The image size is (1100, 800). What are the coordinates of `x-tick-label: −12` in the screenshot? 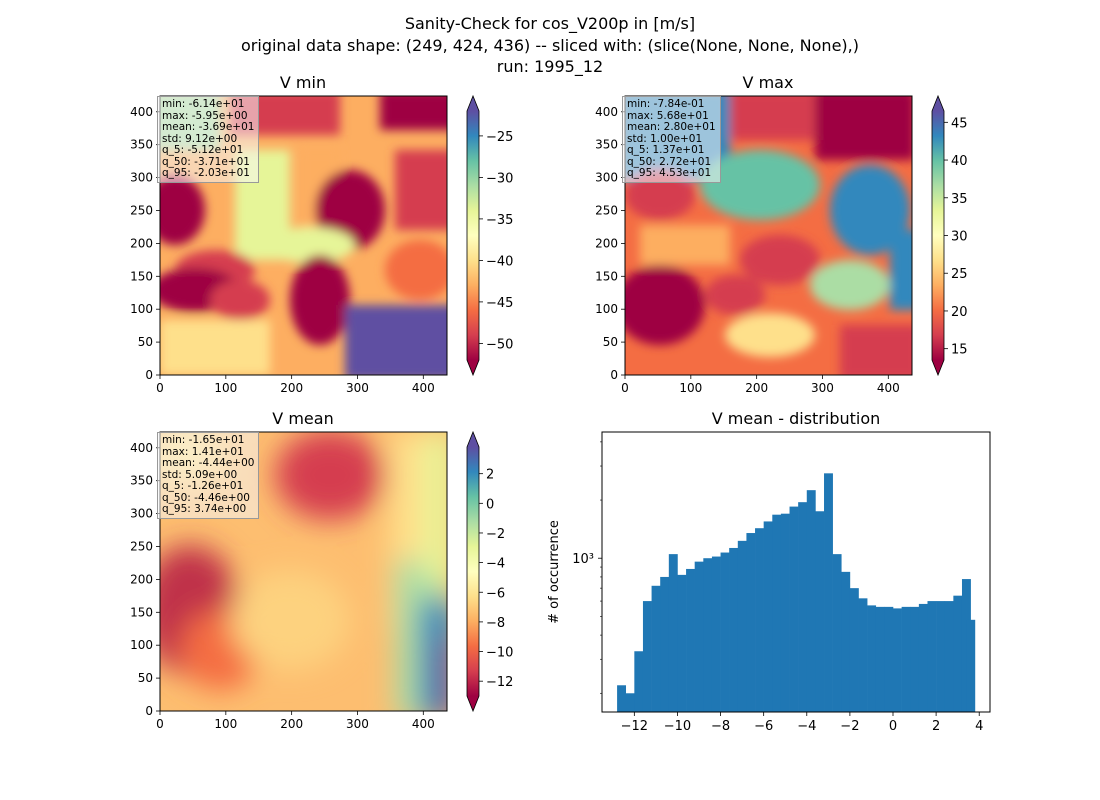 It's located at (634, 726).